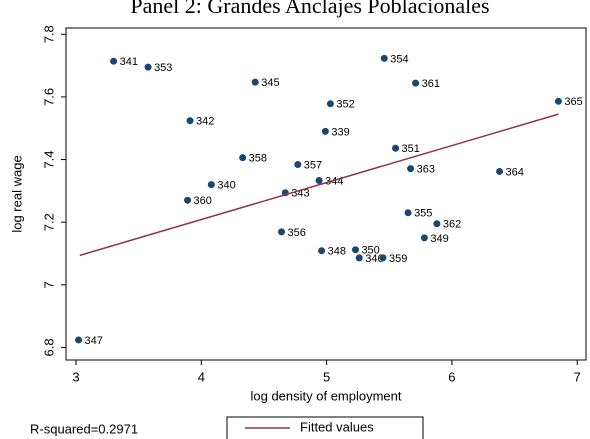 The height and width of the screenshot is (439, 590). I want to click on point-label: 346, so click(374, 259).